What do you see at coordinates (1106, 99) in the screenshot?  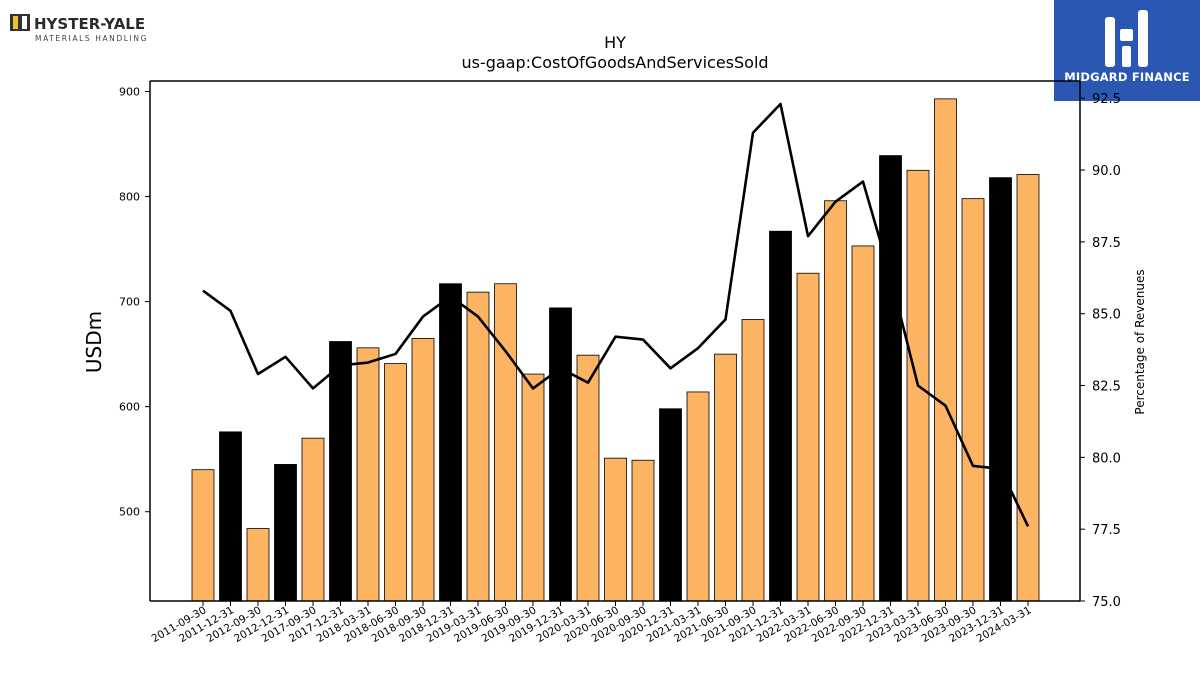 I see `y2-tick-label: 92.5` at bounding box center [1106, 99].